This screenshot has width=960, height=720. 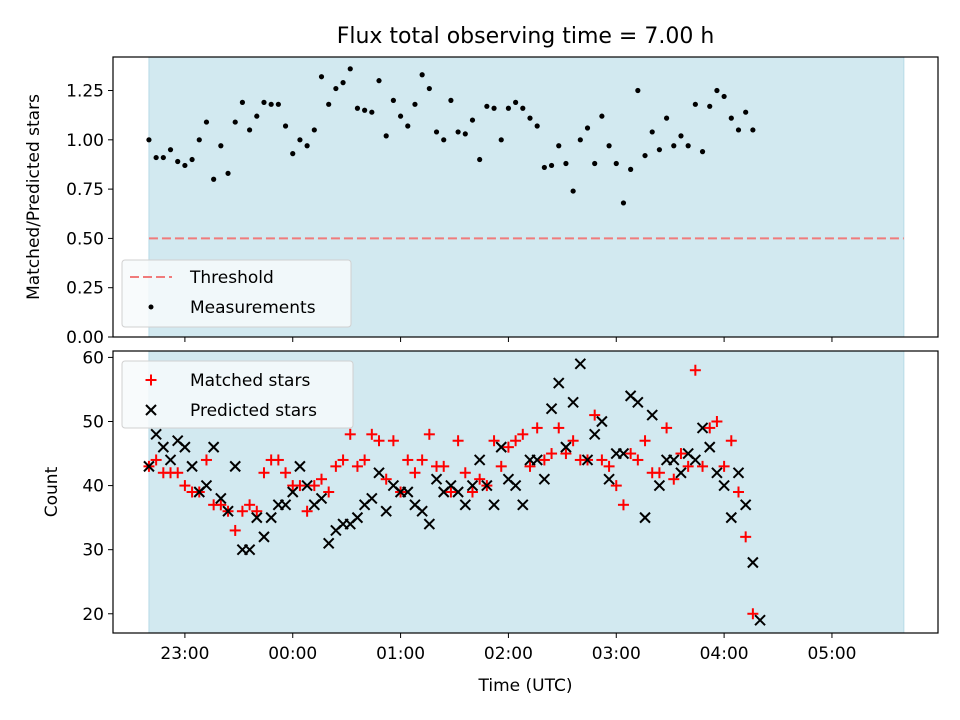 I want to click on bottom-y-tick-label: 50, so click(x=93, y=423).